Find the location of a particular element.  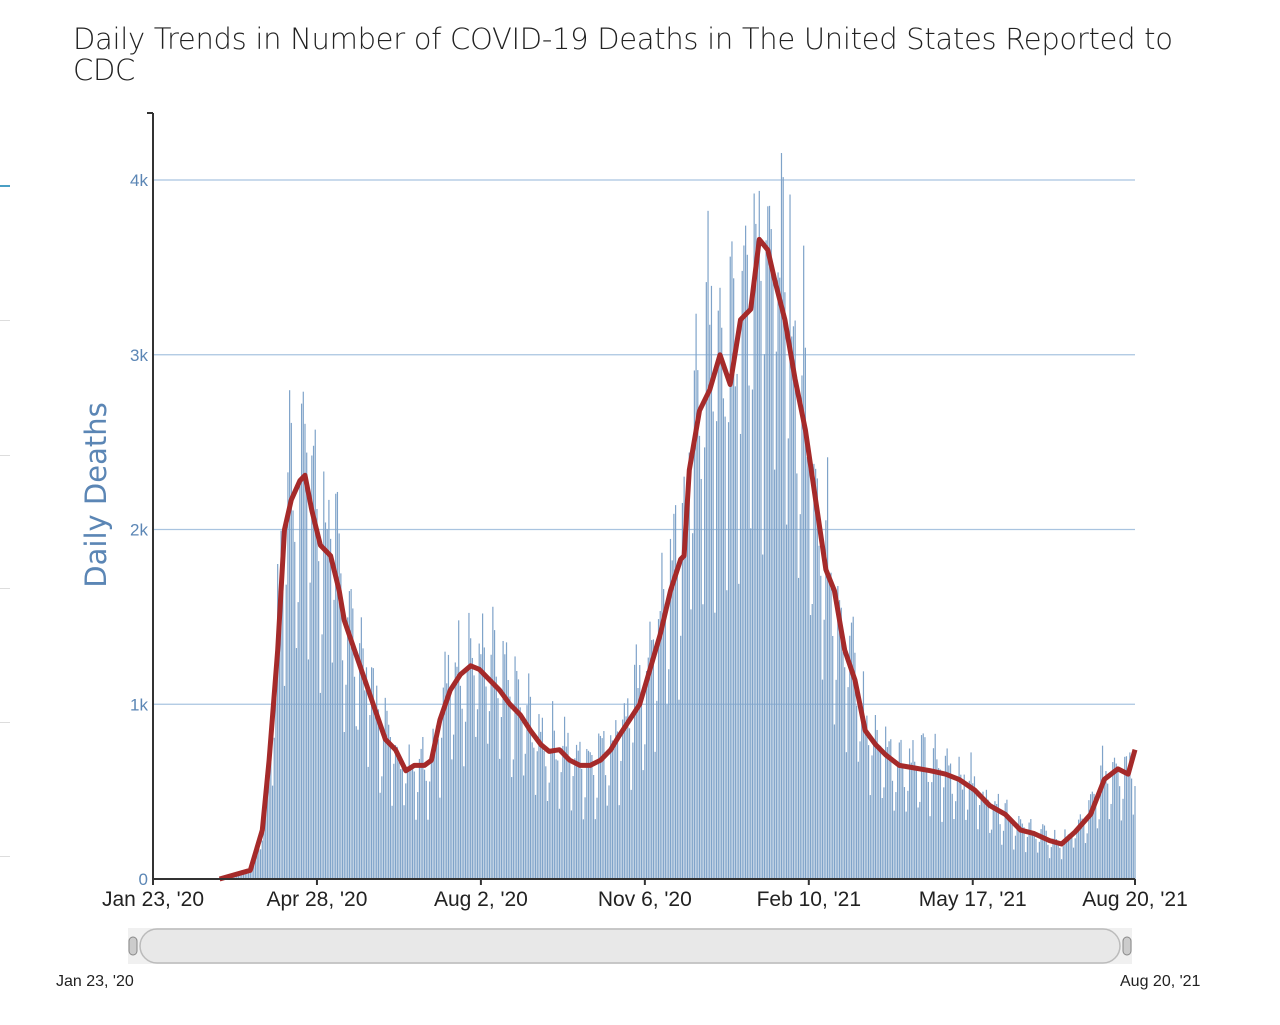

range-handle-right is located at coordinates (1127, 946).